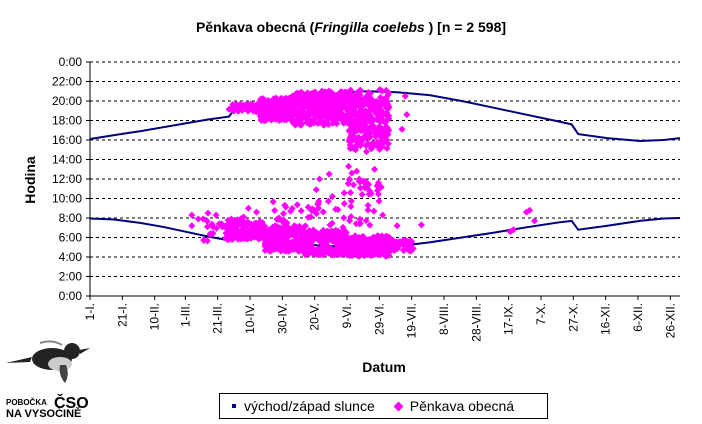  What do you see at coordinates (347, 315) in the screenshot?
I see `x-tick-label: 9-VI.` at bounding box center [347, 315].